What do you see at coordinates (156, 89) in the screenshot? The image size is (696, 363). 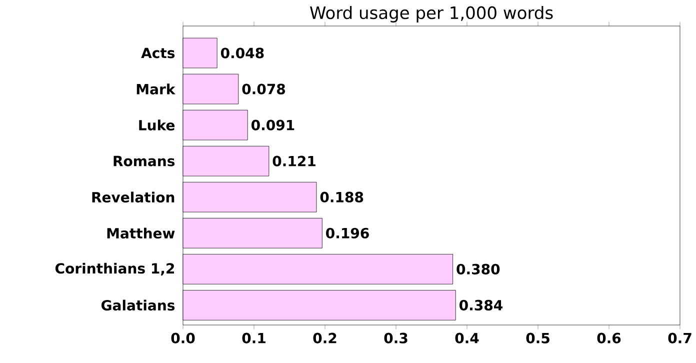 I see `y-tick-label: Mark` at bounding box center [156, 89].